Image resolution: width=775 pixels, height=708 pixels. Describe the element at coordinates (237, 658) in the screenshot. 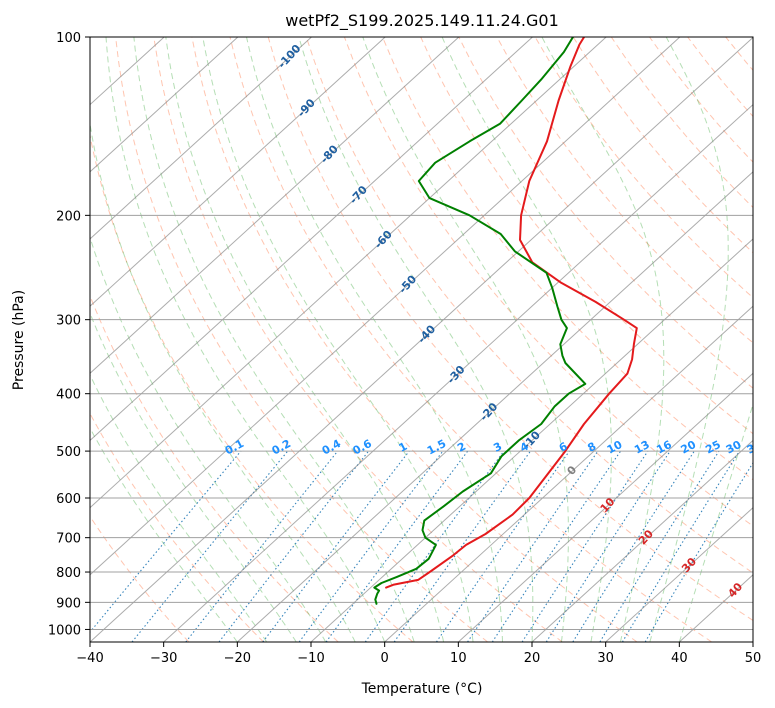

I see `x-tick-label: −20` at that location.